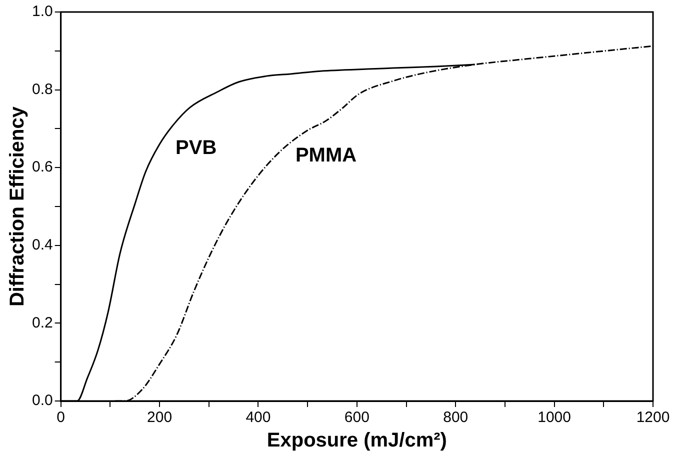 This screenshot has width=681, height=453. What do you see at coordinates (42, 167) in the screenshot?
I see `y-tick-label: 0.6` at bounding box center [42, 167].